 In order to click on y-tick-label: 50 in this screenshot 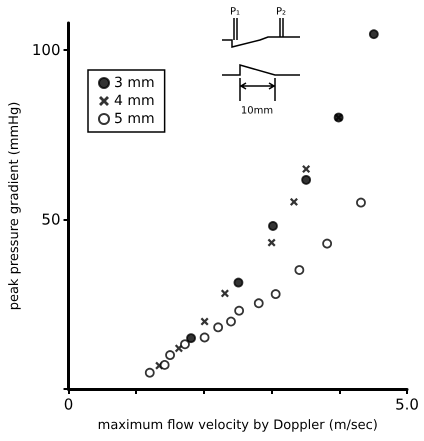, I will do `click(51, 219)`.